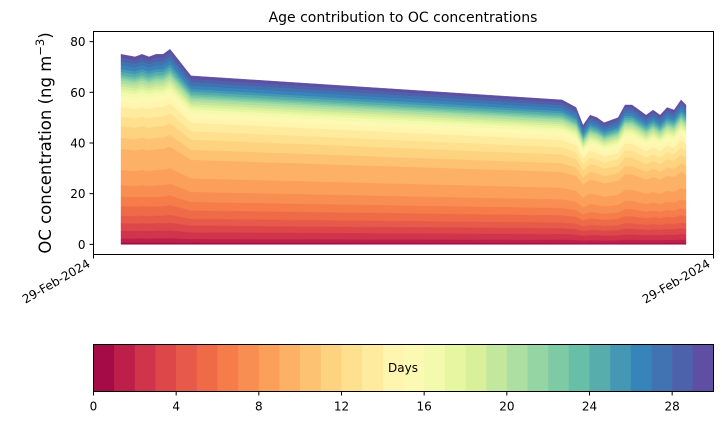 The width and height of the screenshot is (722, 425). I want to click on colorbar-segments, so click(403, 368).